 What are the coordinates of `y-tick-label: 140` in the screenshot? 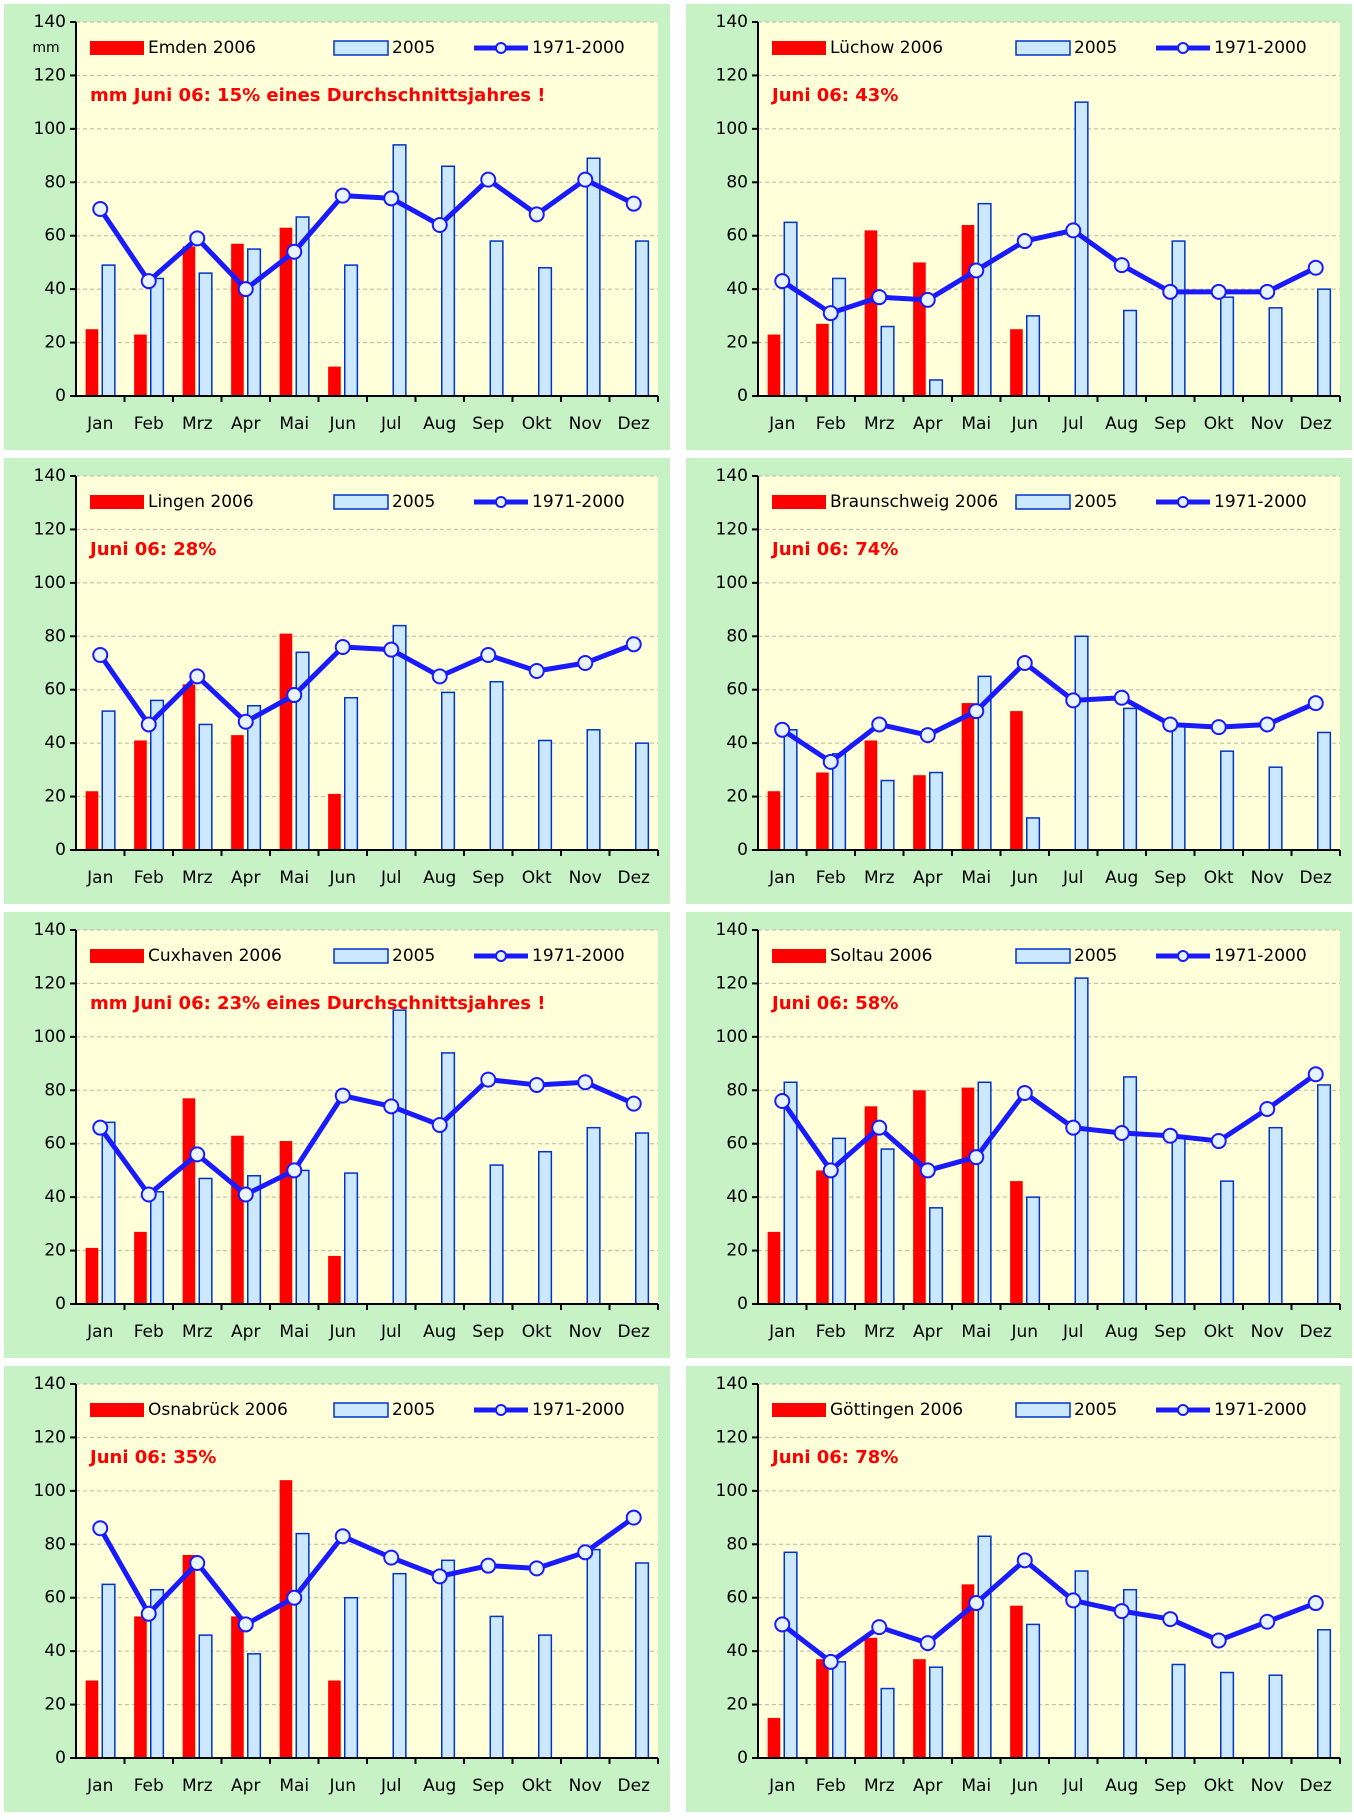 It's located at (50, 930).